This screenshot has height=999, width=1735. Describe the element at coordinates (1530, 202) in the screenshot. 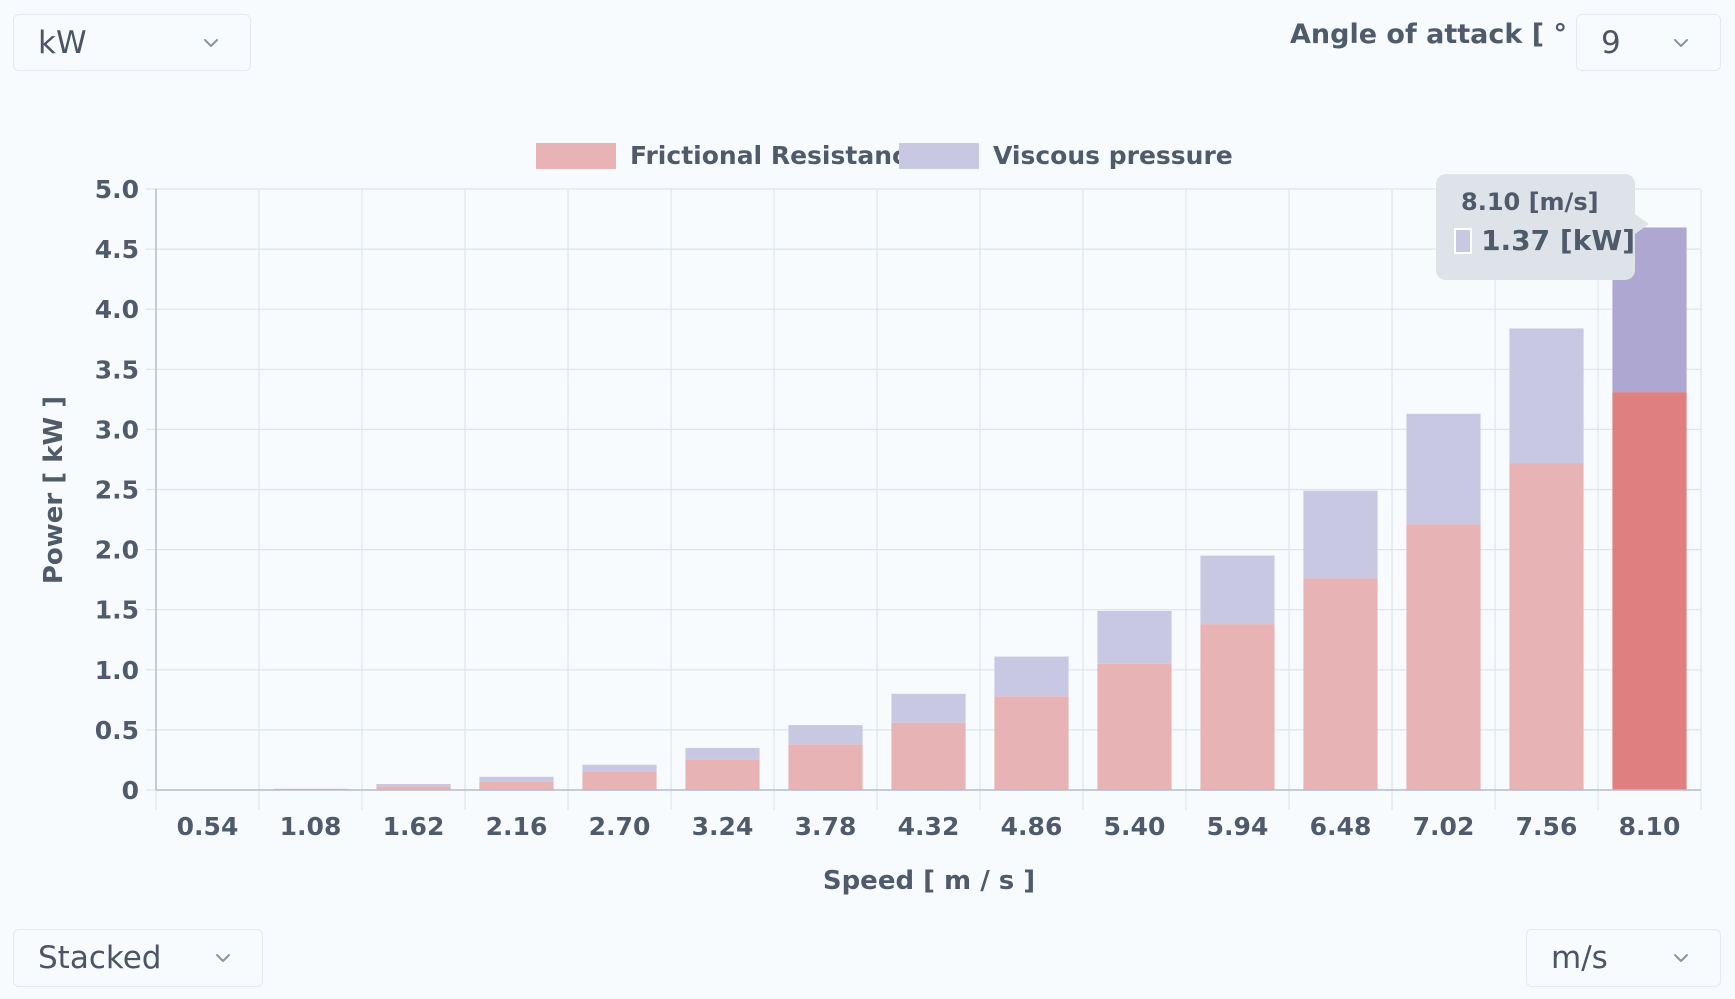

I see `tooltip-title: 8.10 [m/s]` at that location.